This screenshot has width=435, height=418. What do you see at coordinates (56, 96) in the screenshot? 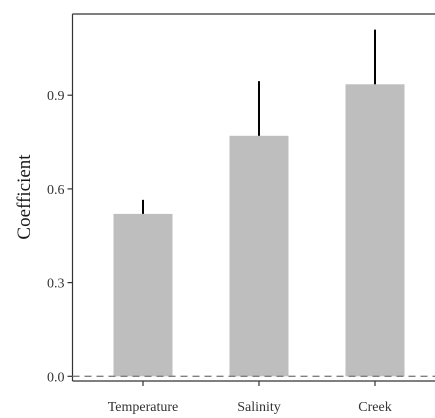
I see `y-tick-label: 0.9` at bounding box center [56, 96].